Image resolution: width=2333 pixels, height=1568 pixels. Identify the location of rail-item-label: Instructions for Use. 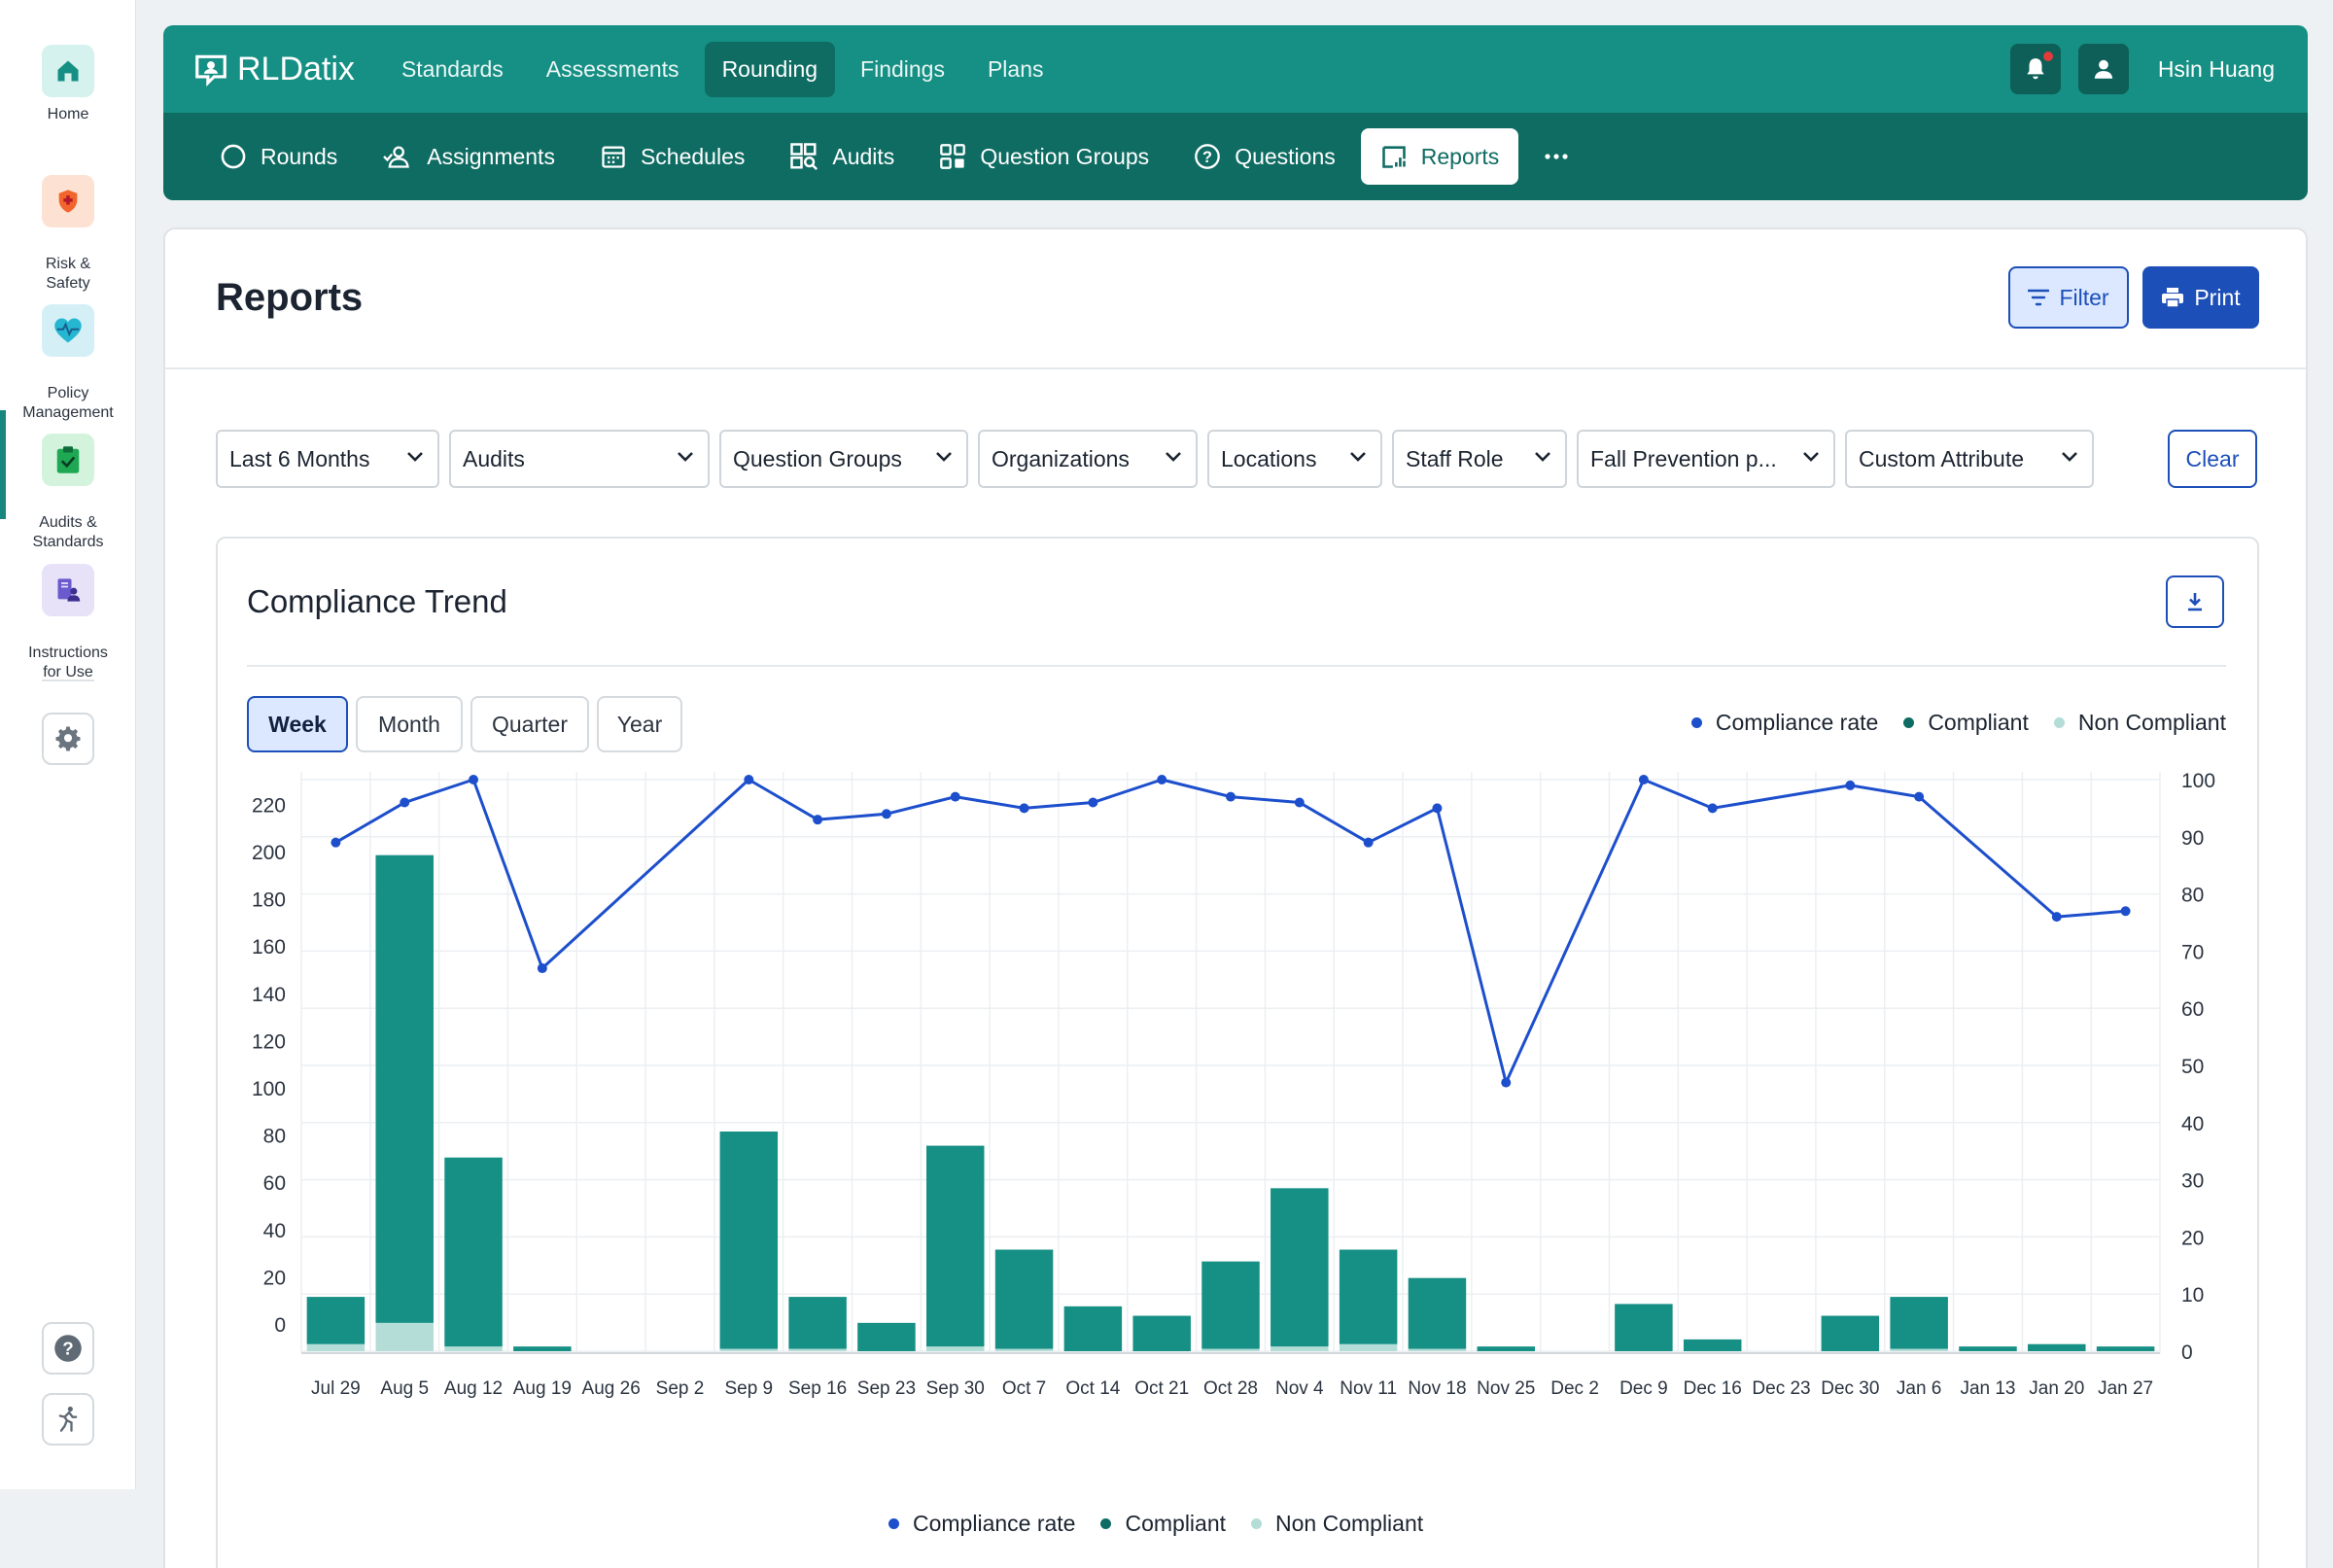
(68, 662).